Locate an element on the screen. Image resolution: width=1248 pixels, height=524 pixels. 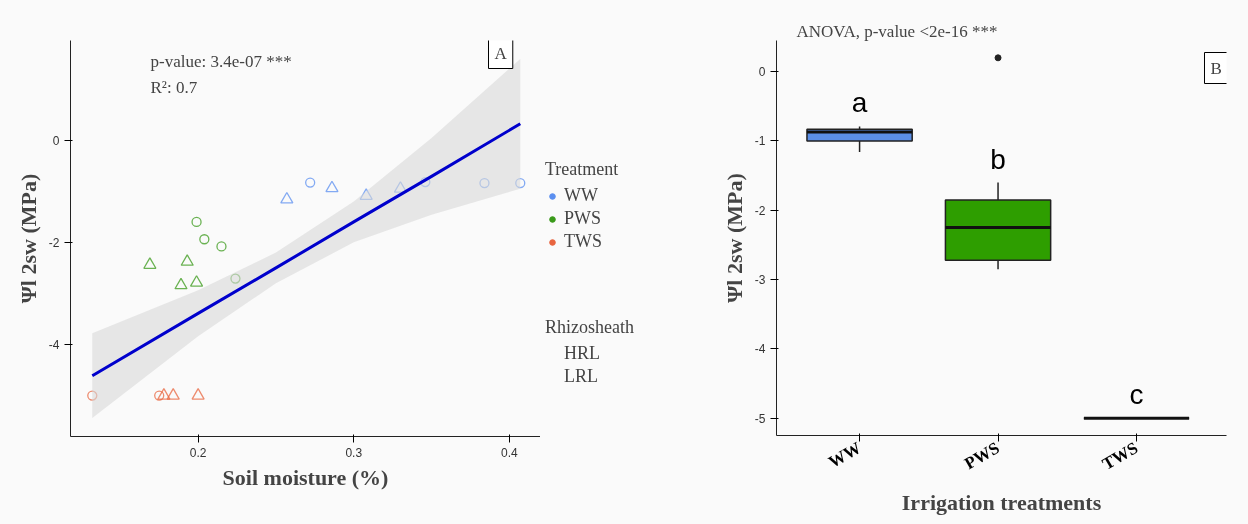
text: Rhizosheath is located at coordinates (589, 327).